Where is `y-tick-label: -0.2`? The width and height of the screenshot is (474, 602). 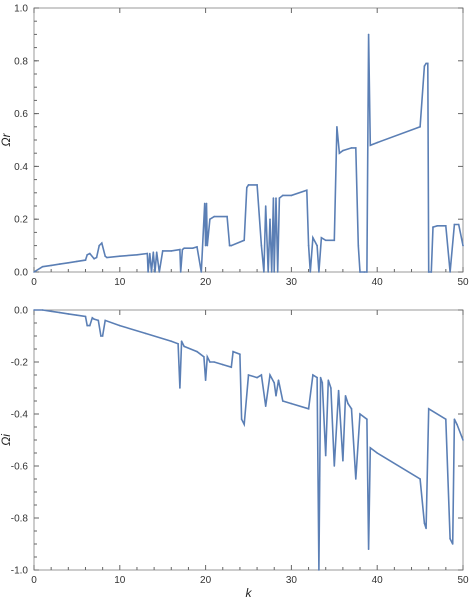
y-tick-label: -0.2 is located at coordinates (20, 363).